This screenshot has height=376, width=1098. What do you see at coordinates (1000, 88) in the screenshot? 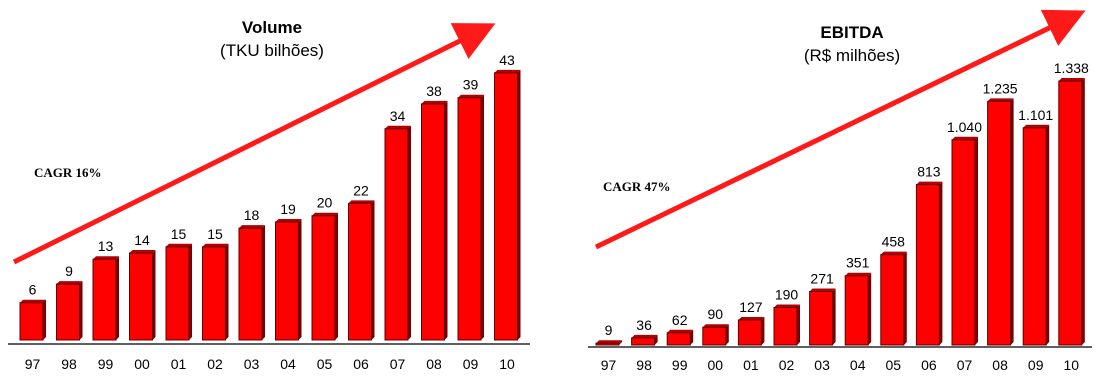
I see `ebitda-value-label-08: 1.235` at bounding box center [1000, 88].